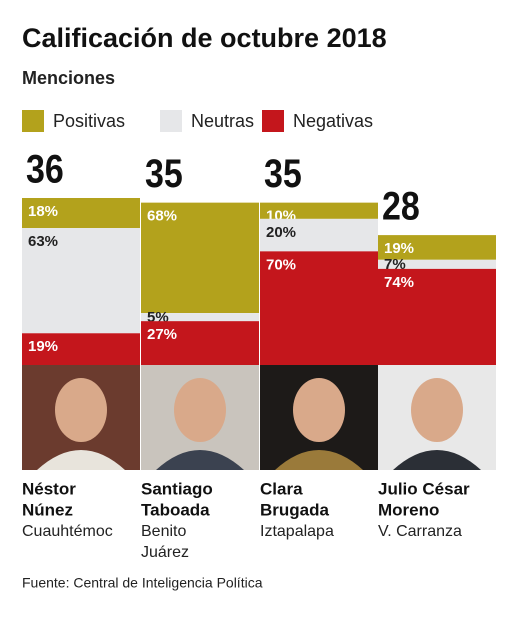  I want to click on candidate-district: Benito, so click(163, 531).